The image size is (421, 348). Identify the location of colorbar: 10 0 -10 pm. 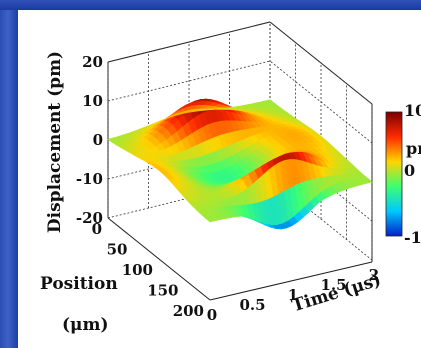
(403, 174).